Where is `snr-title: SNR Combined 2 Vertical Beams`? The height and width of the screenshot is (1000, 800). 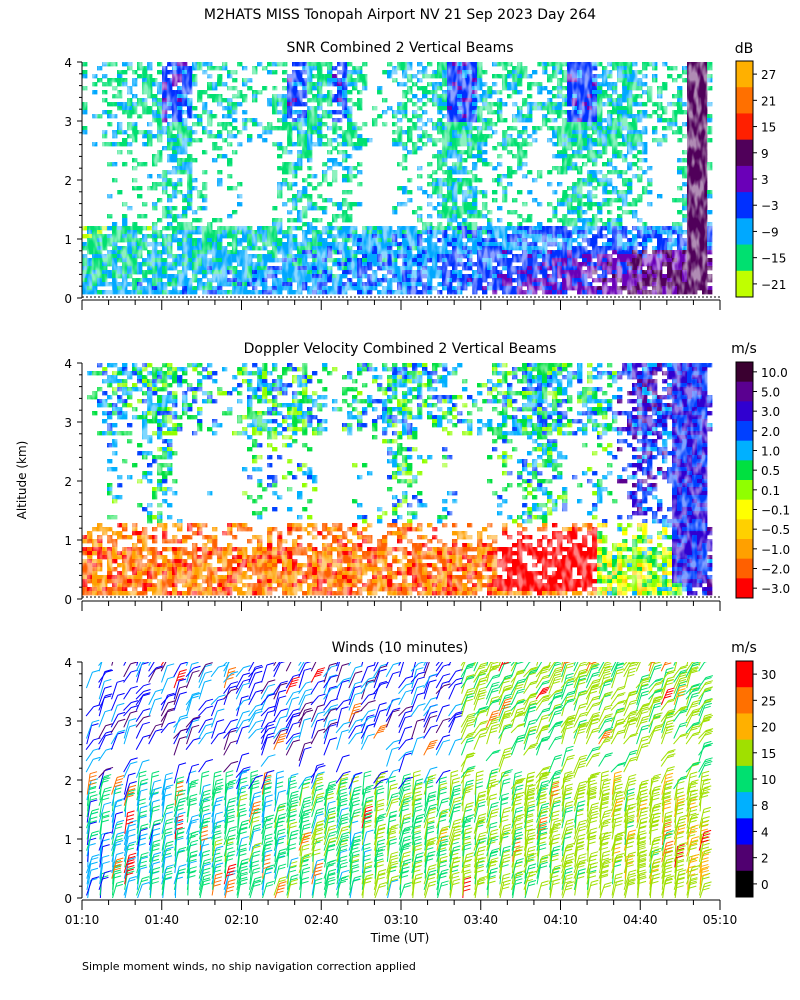
snr-title: SNR Combined 2 Vertical Beams is located at coordinates (399, 48).